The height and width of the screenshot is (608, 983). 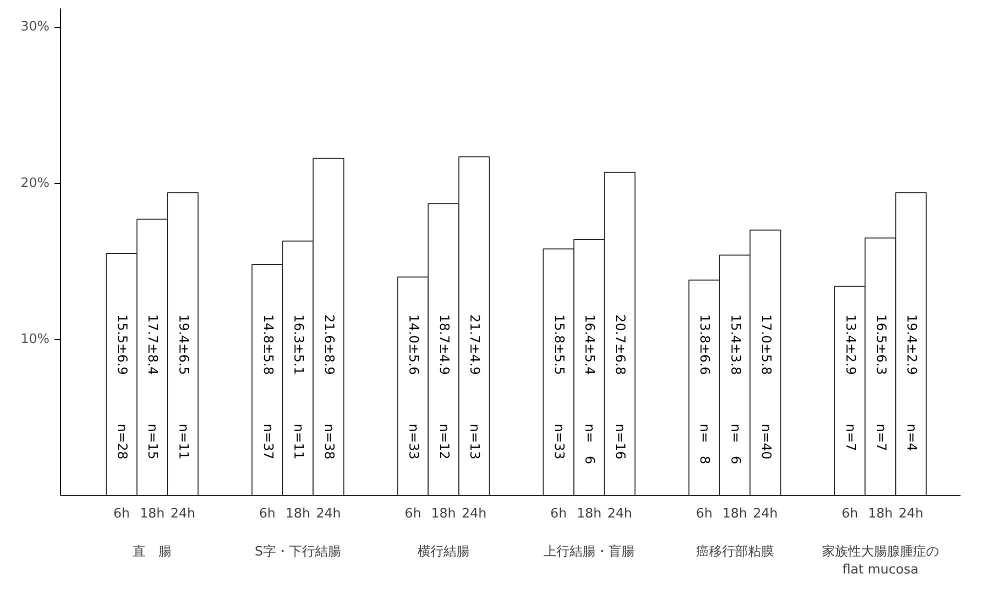 What do you see at coordinates (558, 344) in the screenshot?
I see `data-label: 15.8±5.5` at bounding box center [558, 344].